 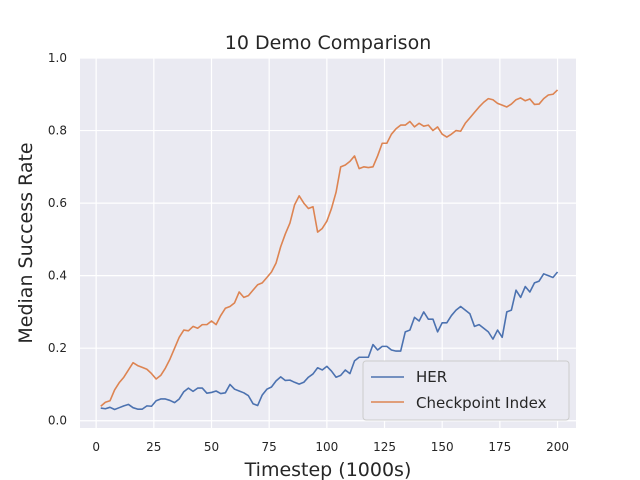 I want to click on legend-label-checkpoint-index: Checkpoint Index, so click(x=481, y=403).